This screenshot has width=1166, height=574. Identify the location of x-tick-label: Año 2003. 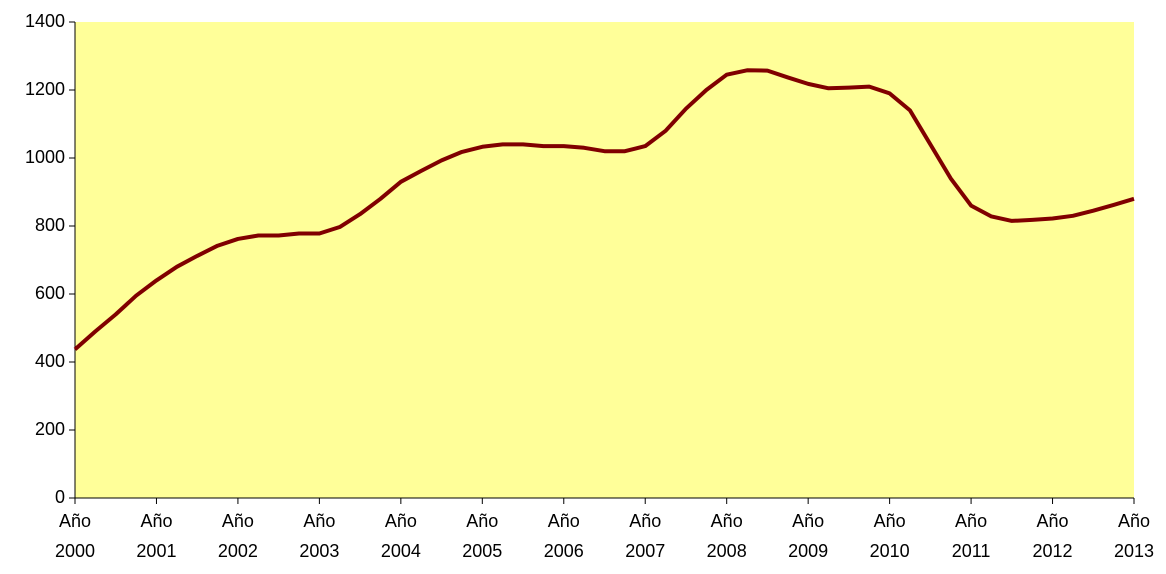
(319, 536).